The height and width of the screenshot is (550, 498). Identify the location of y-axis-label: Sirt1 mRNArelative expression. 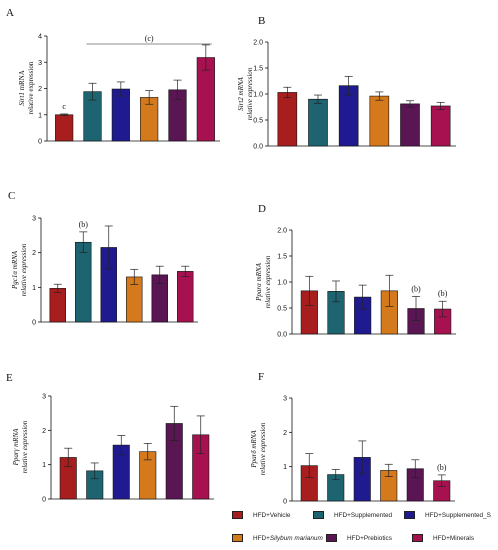
(26, 87).